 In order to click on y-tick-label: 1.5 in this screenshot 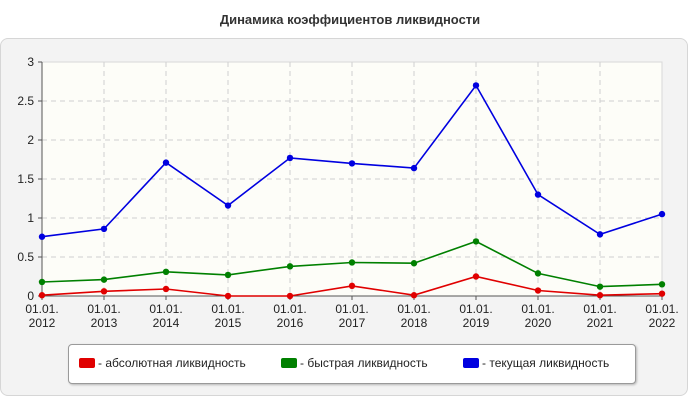, I will do `click(25, 179)`.